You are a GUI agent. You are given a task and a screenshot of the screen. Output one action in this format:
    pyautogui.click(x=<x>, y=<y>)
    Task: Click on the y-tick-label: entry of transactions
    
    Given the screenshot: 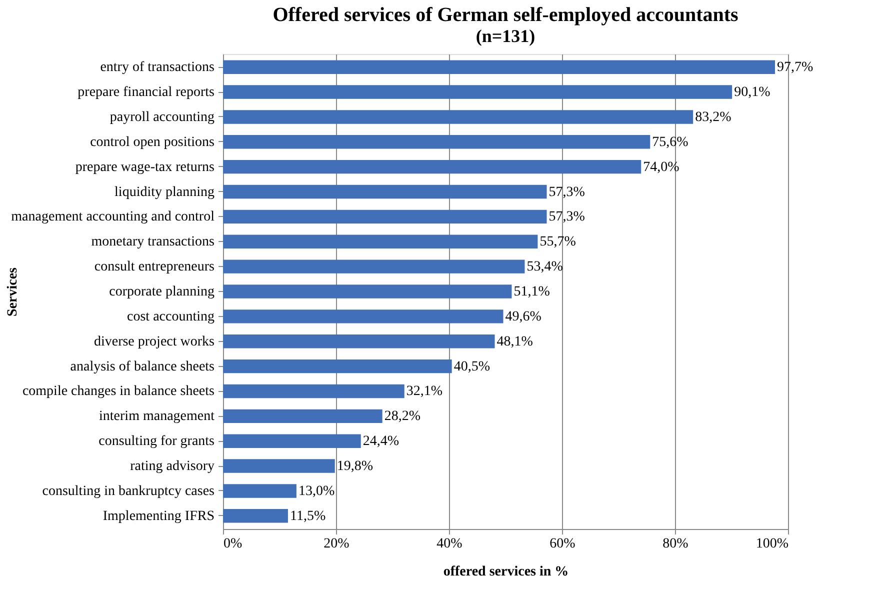 What is the action you would take?
    pyautogui.click(x=157, y=68)
    